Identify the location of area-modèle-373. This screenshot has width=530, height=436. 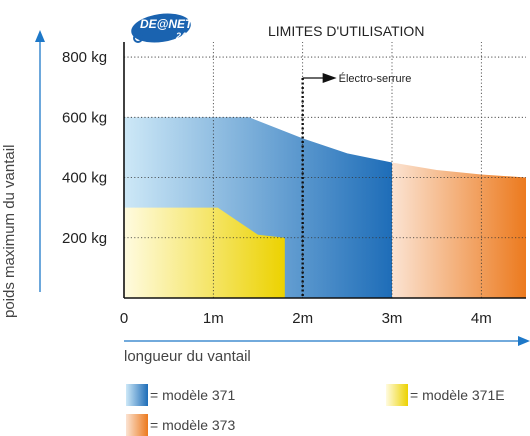
(459, 230).